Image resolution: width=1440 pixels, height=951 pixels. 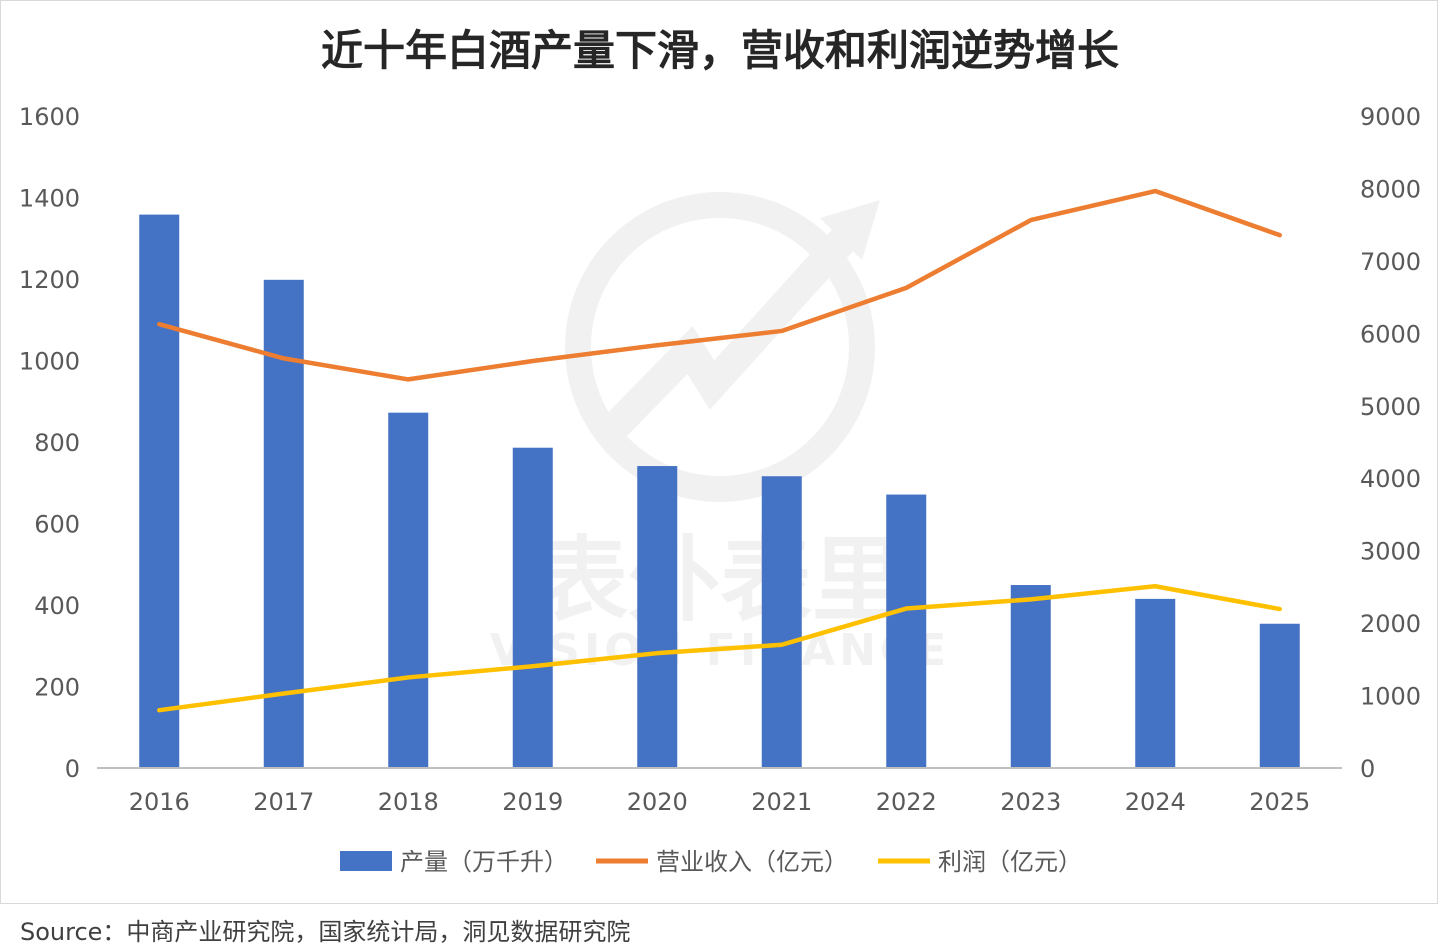 What do you see at coordinates (159, 802) in the screenshot?
I see `x-tick-label: 2016` at bounding box center [159, 802].